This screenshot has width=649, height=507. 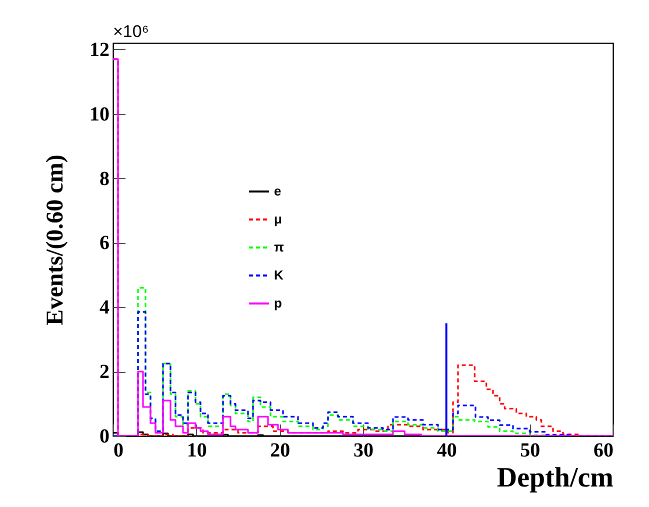 I want to click on x-axis-title: Depth/cm, so click(x=555, y=478).